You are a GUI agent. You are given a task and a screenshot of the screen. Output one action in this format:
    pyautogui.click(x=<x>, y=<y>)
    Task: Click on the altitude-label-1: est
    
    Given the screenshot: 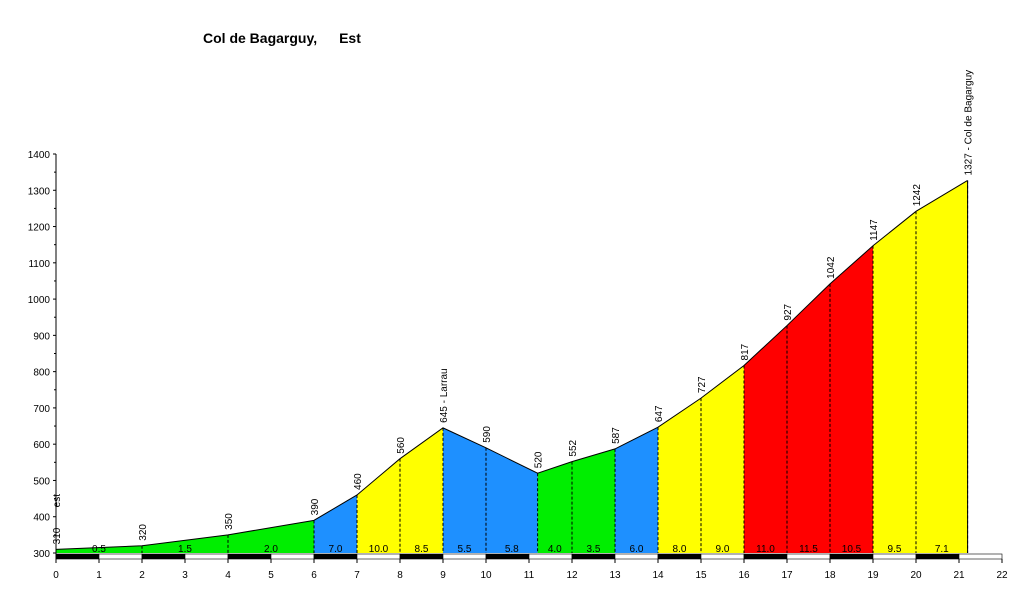 What is the action you would take?
    pyautogui.click(x=57, y=501)
    